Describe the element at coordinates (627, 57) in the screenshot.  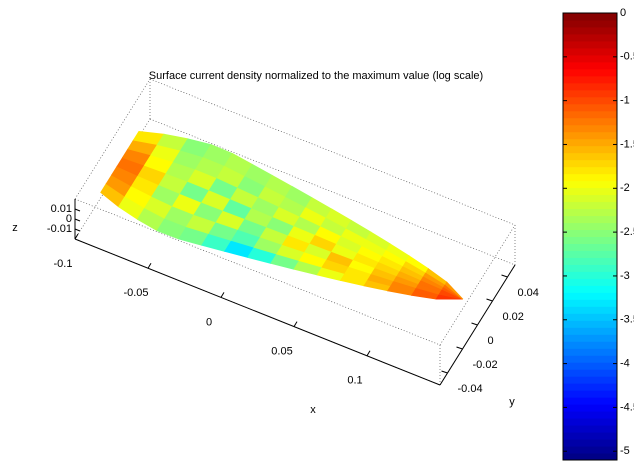
I see `colorbar-tick-label: -0.5` at that location.